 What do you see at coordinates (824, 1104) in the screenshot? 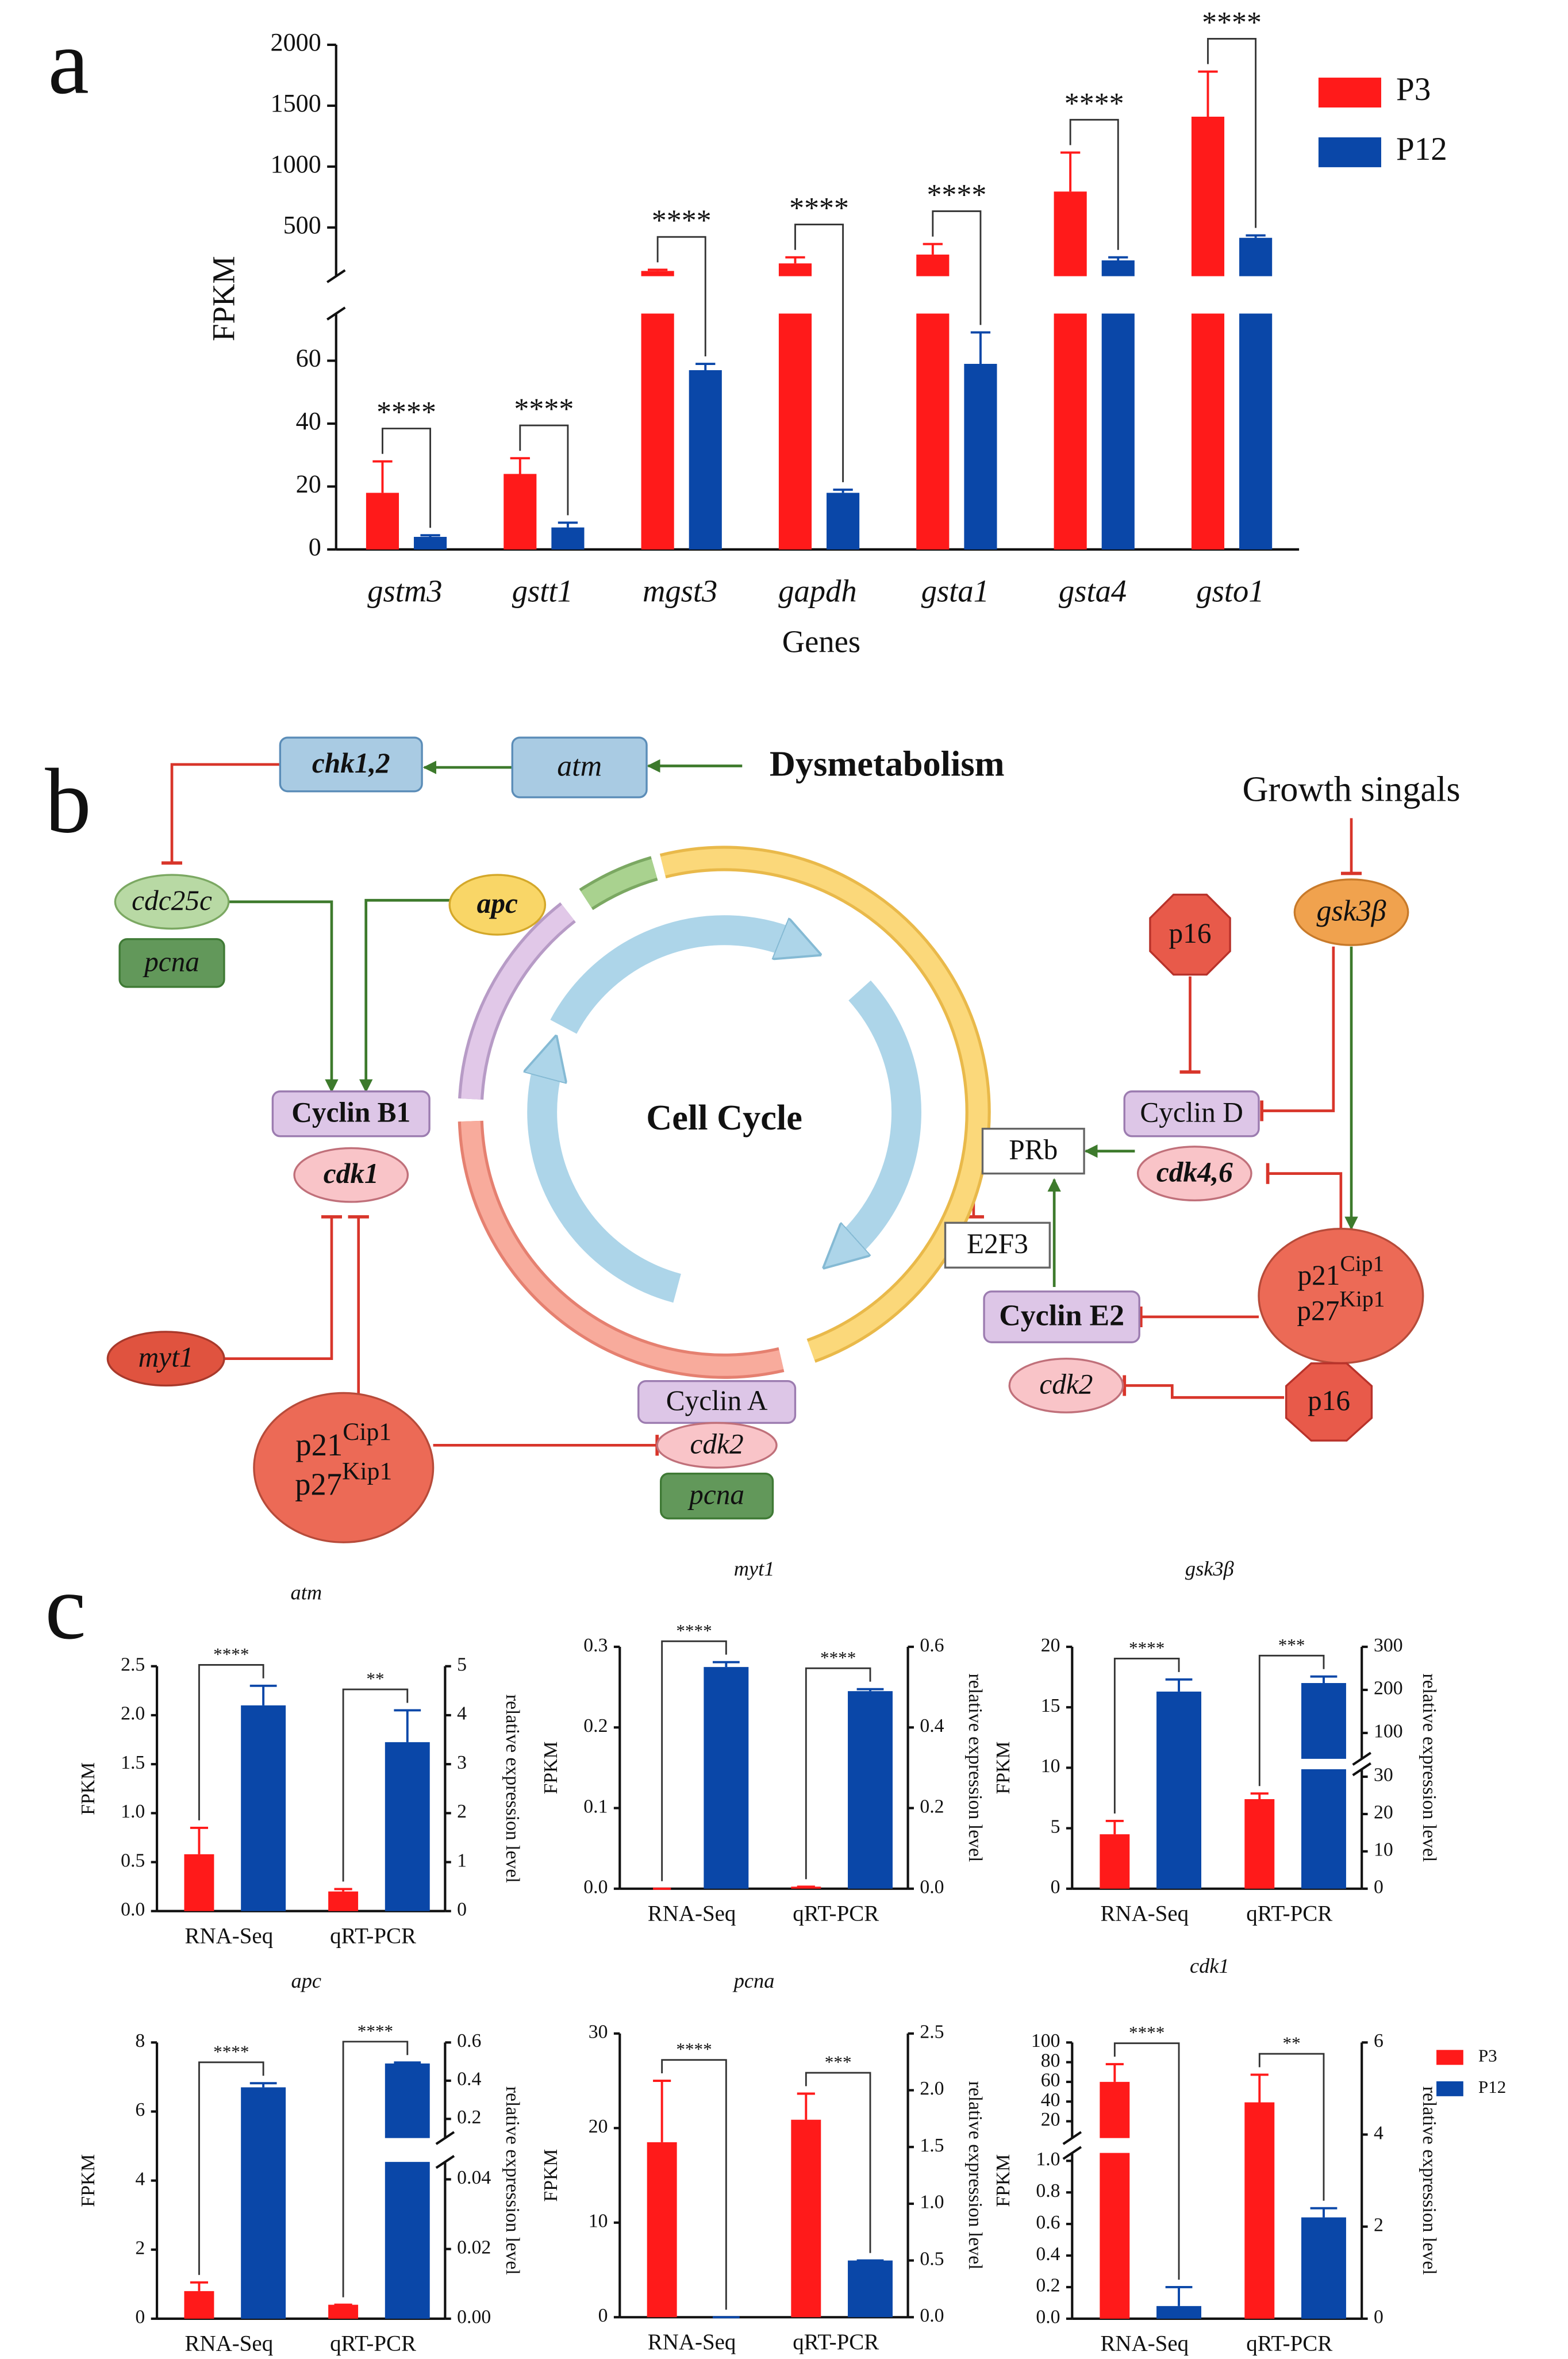
I see `ring-segment` at bounding box center [824, 1104].